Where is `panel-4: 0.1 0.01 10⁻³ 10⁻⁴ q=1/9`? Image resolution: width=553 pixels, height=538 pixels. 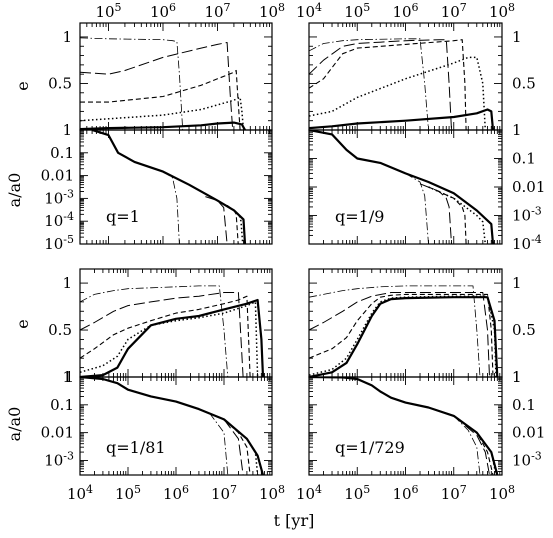 panel-4: 0.1 0.01 10⁻³ 10⁻⁴ q=1/9 is located at coordinates (426, 191).